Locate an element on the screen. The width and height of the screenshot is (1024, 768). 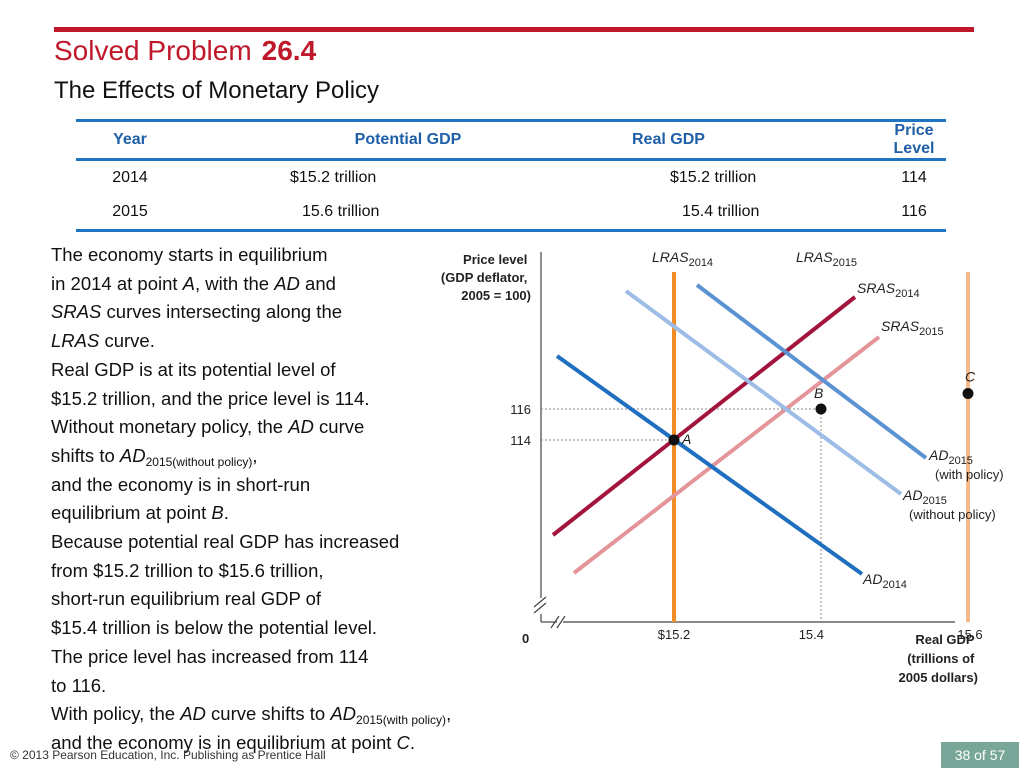
curve-ad2014 is located at coordinates (709, 465).